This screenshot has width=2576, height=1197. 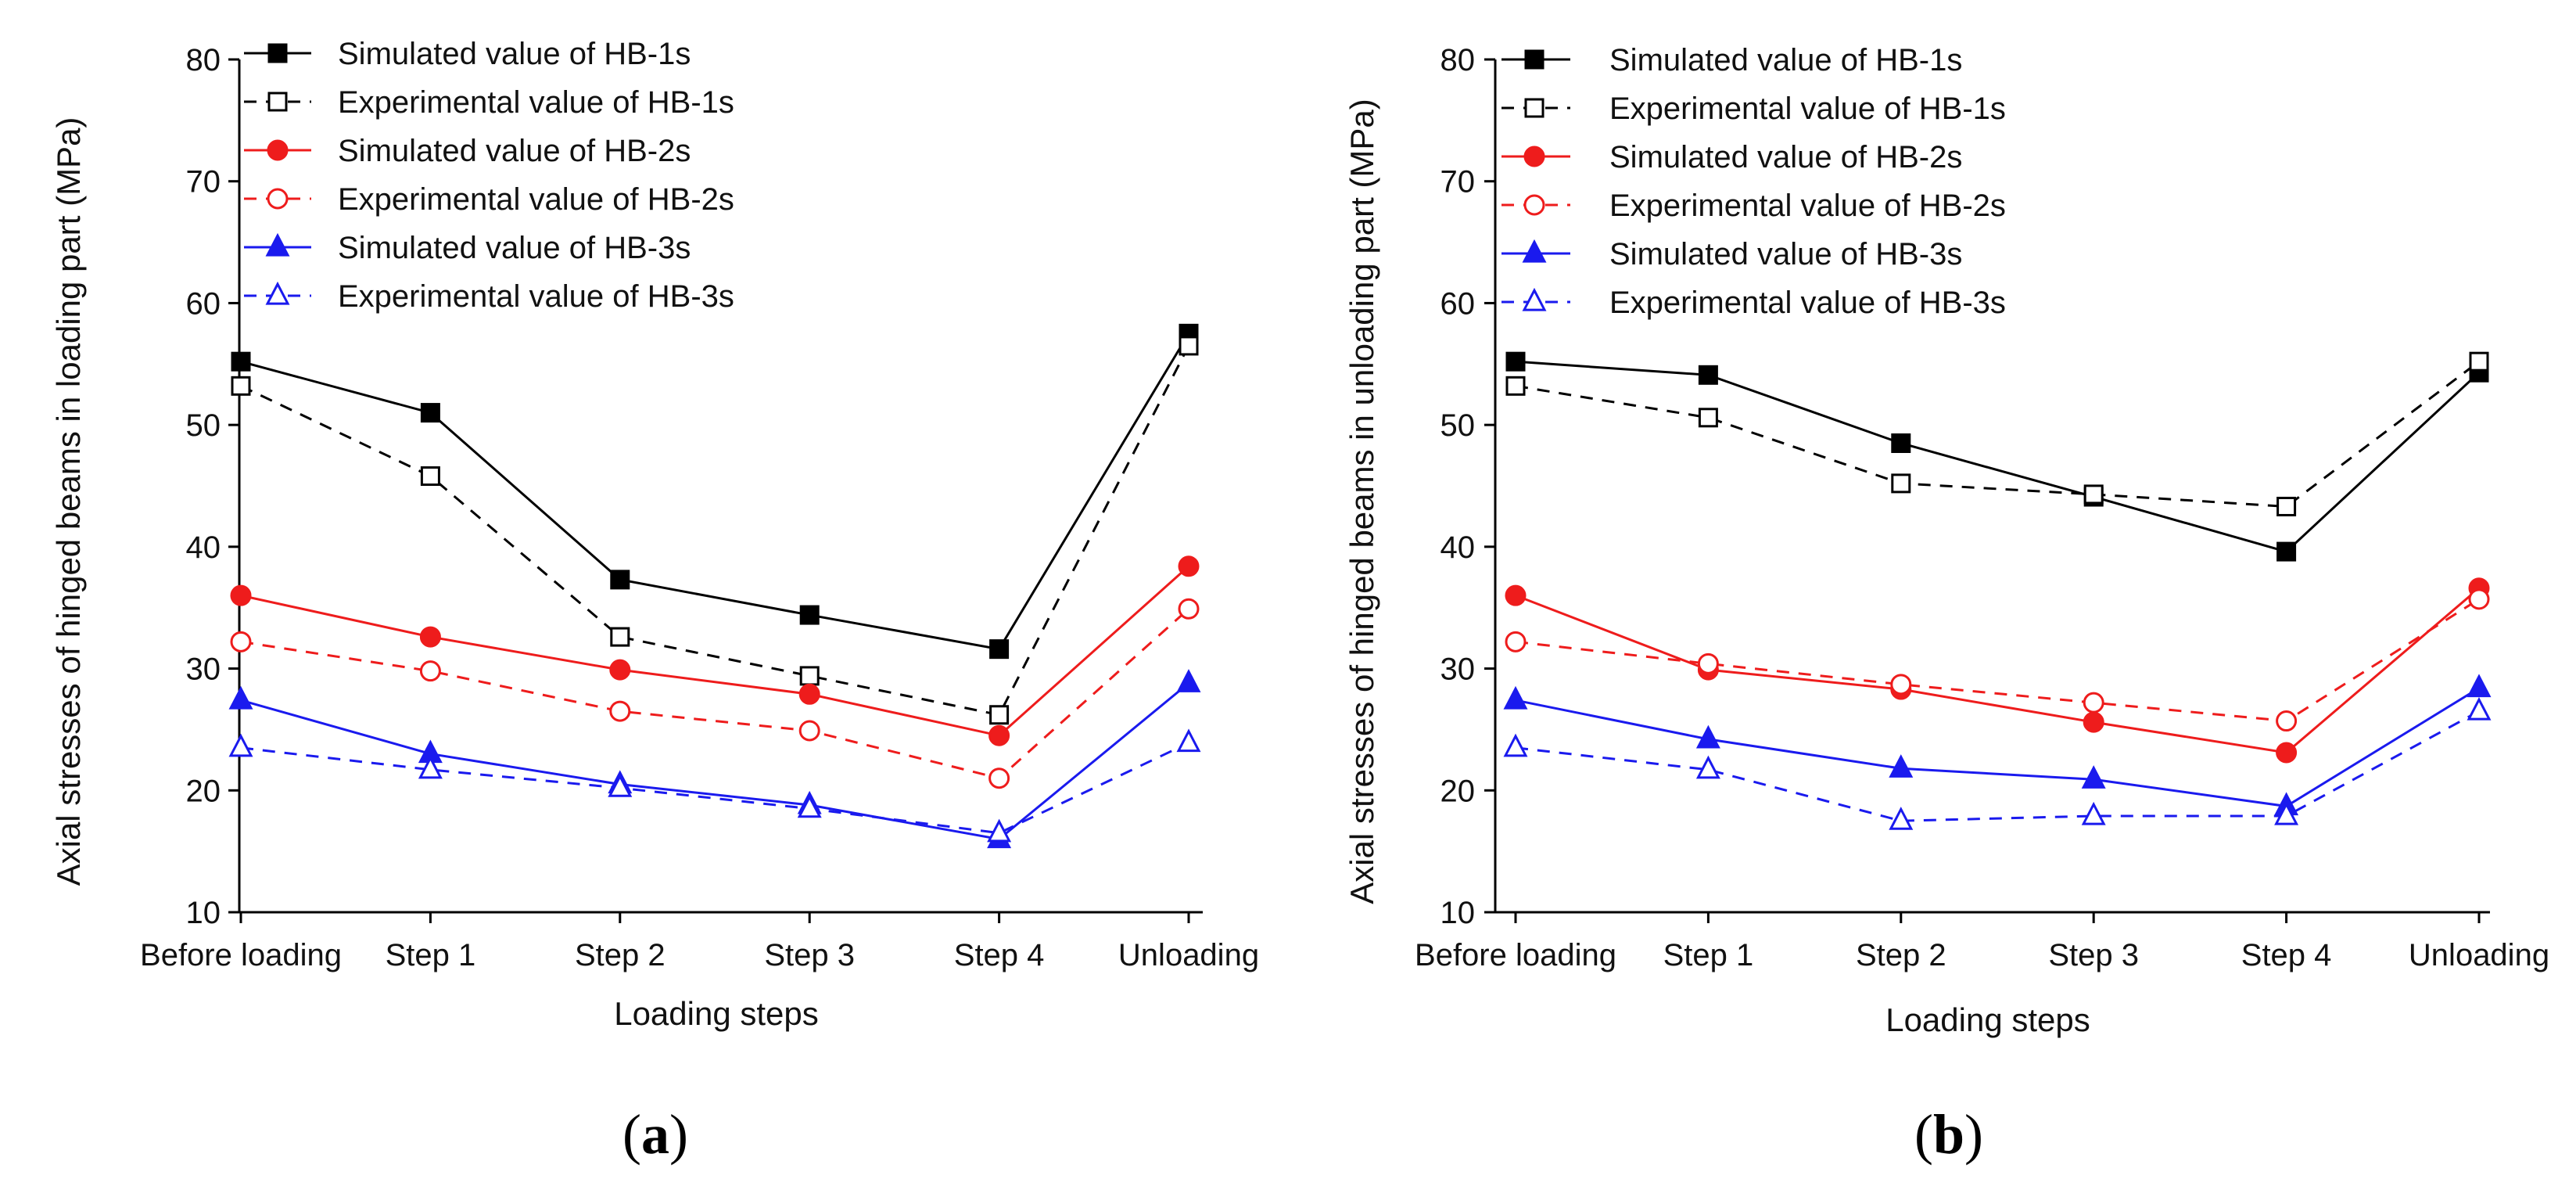 What do you see at coordinates (203, 913) in the screenshot?
I see `y-tick-label: 10` at bounding box center [203, 913].